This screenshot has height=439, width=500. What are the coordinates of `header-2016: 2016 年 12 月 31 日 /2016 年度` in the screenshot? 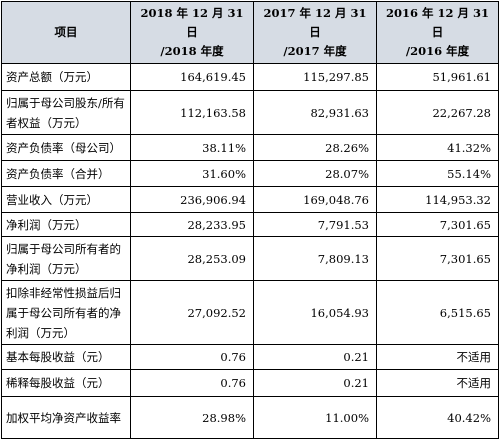 It's located at (437, 32).